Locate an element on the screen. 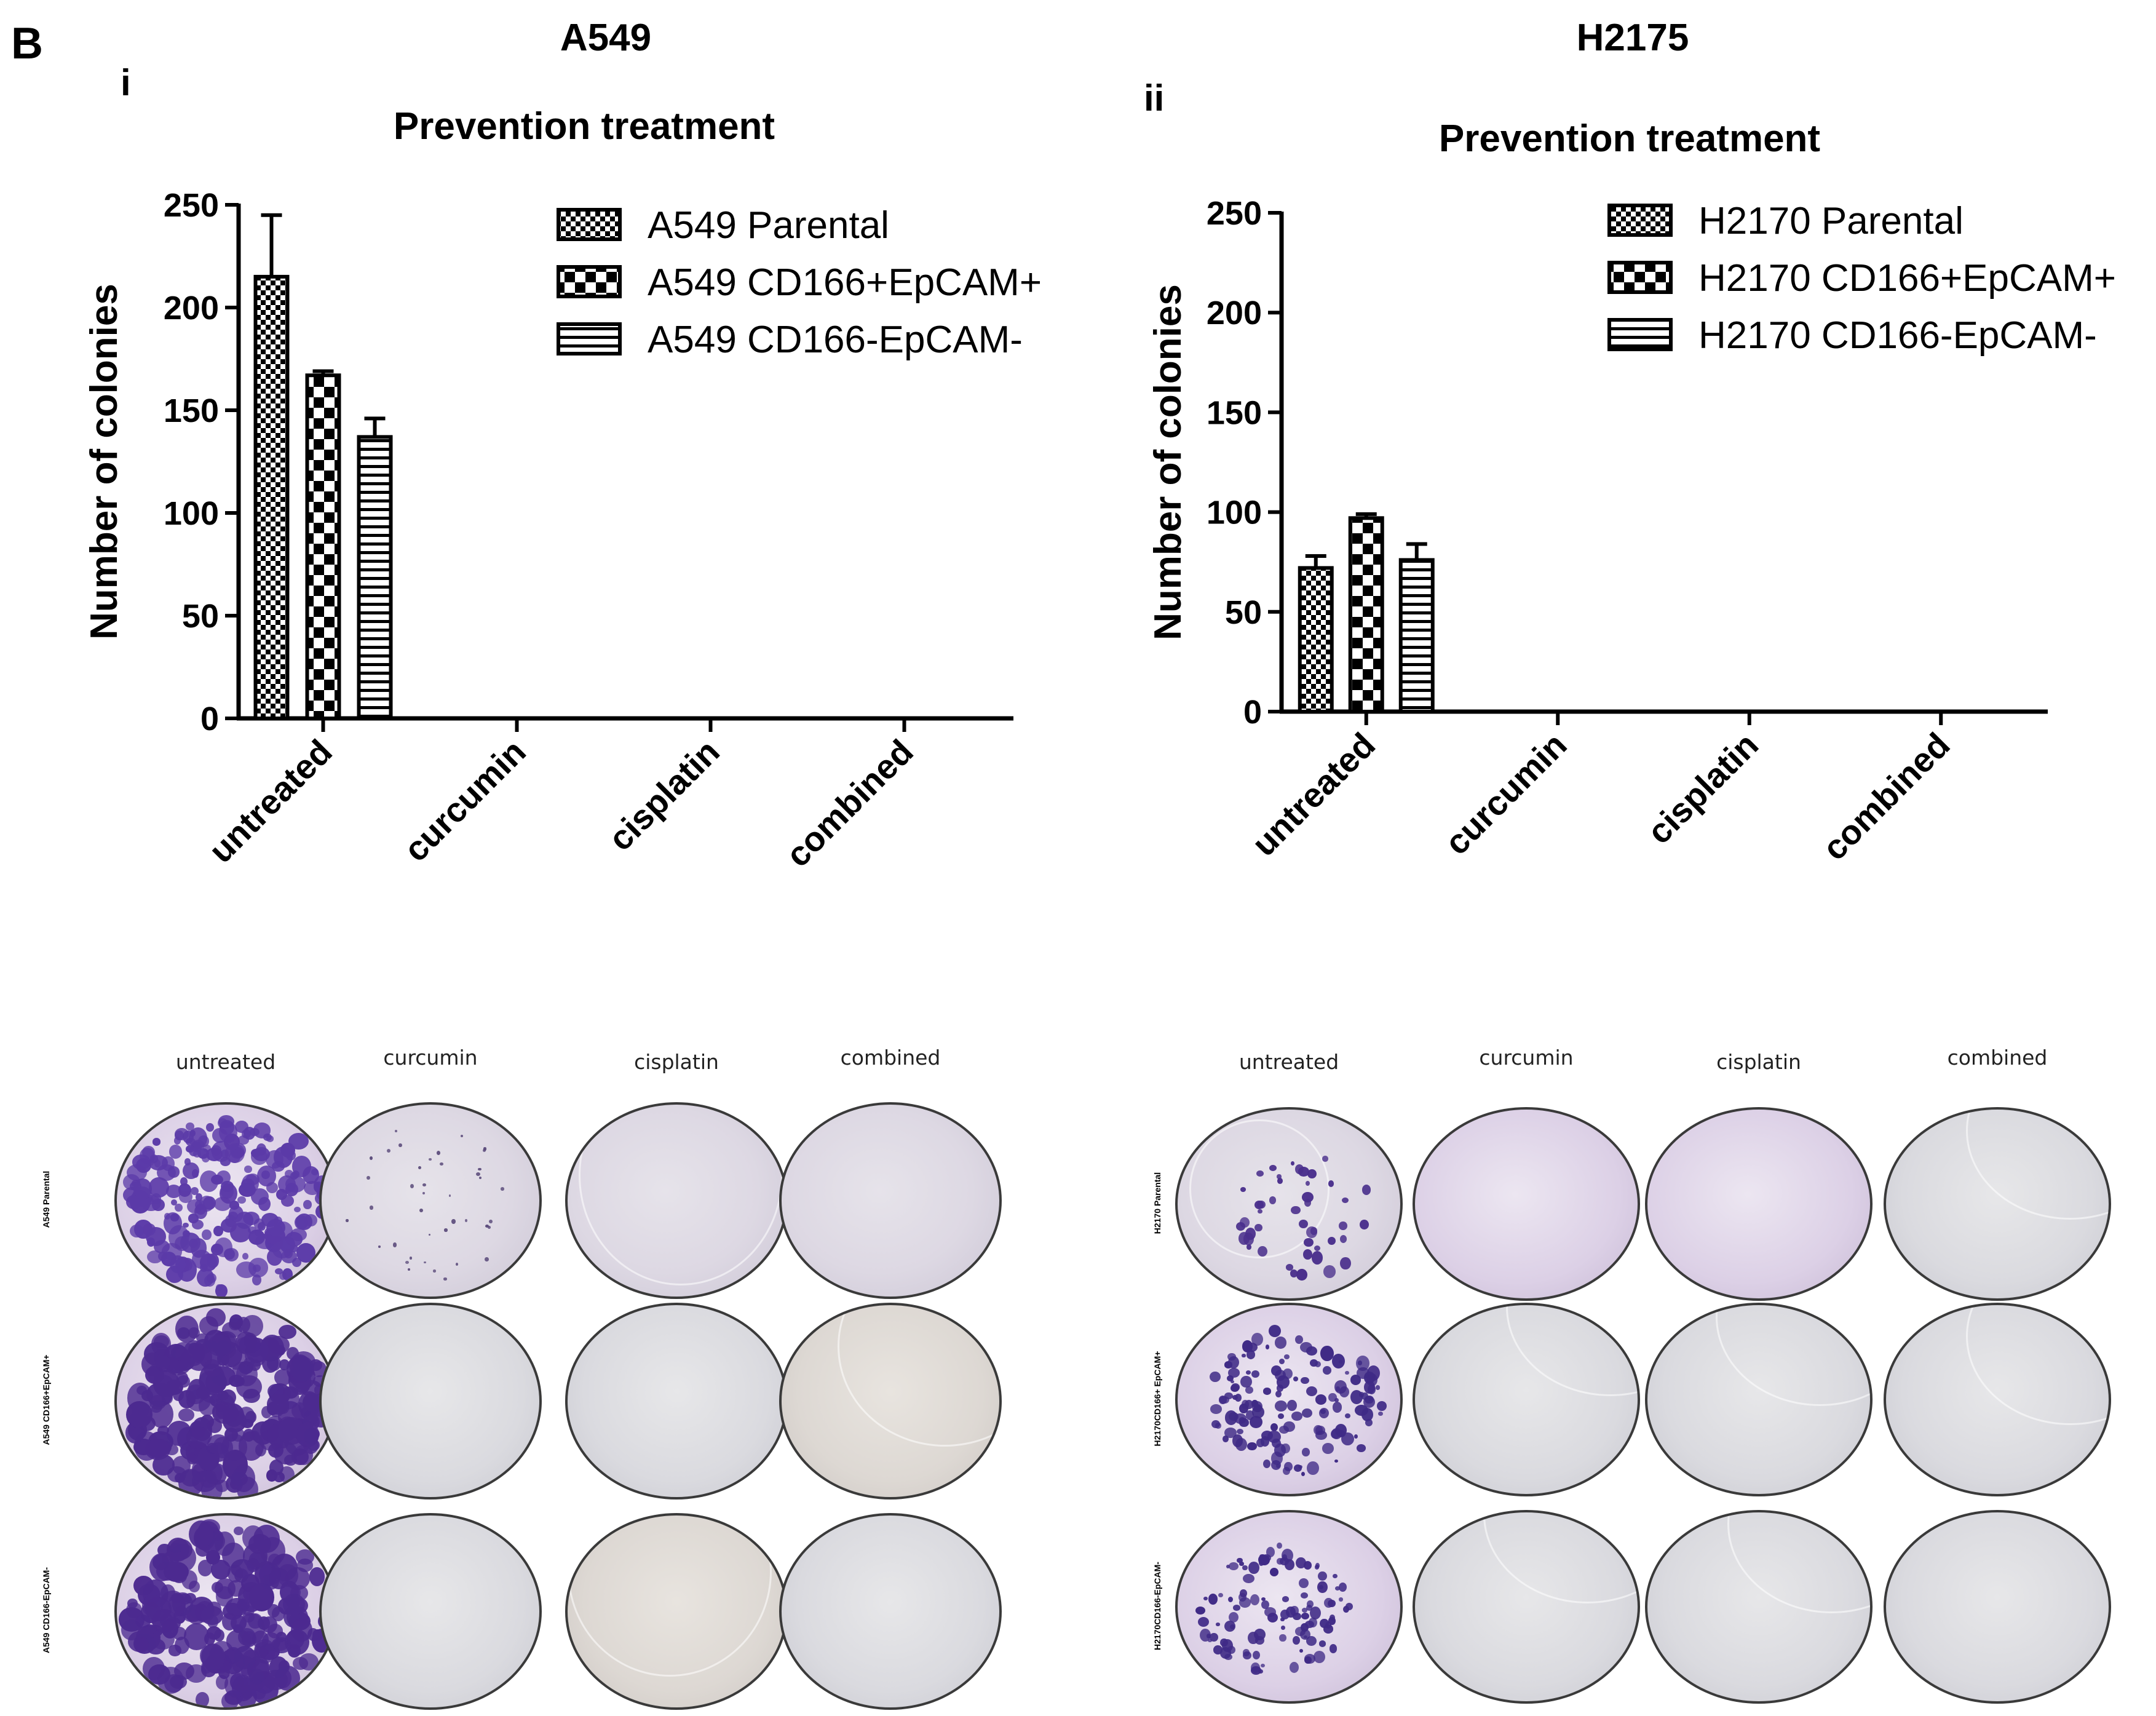 This screenshot has width=2156, height=1716. photo-row-label: A549 Parental is located at coordinates (46, 1199).